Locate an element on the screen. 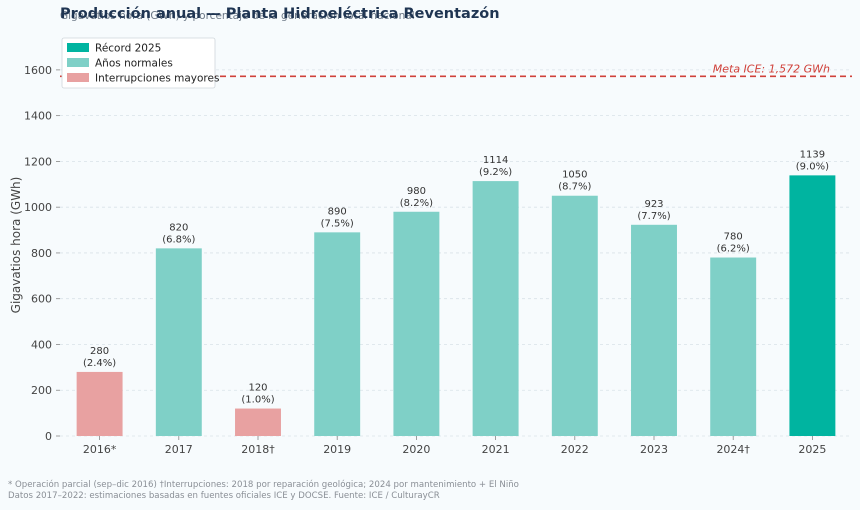 The width and height of the screenshot is (860, 510). bar-value-label: 1139 is located at coordinates (812, 154).